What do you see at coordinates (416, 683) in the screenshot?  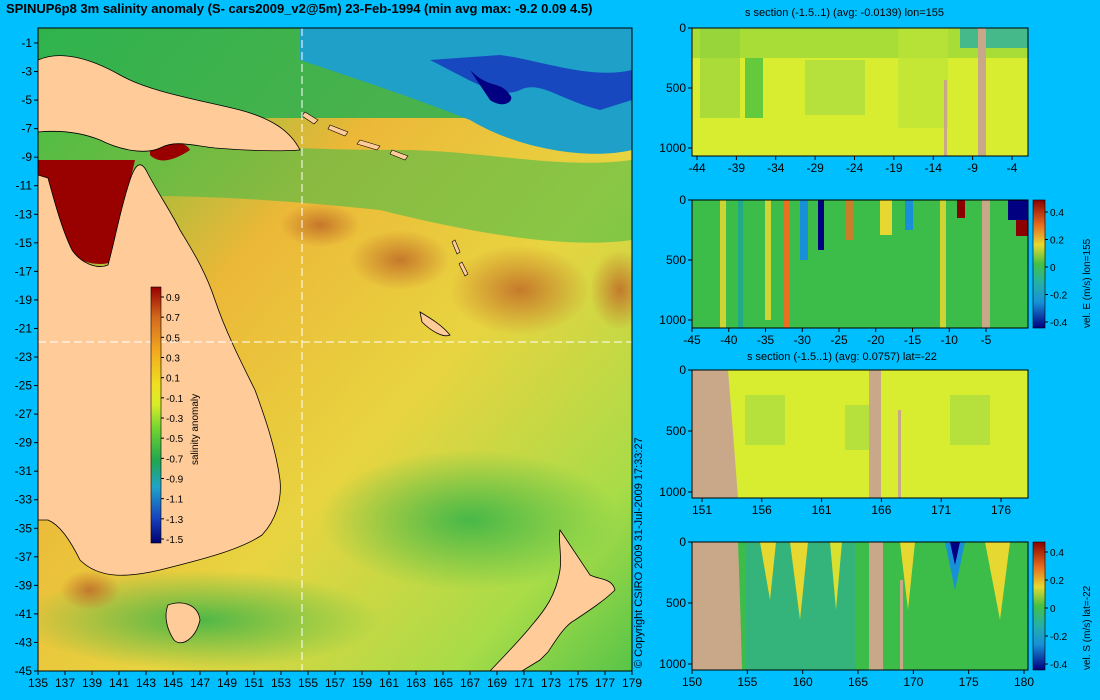 I see `map-x-tick-label: 163` at bounding box center [416, 683].